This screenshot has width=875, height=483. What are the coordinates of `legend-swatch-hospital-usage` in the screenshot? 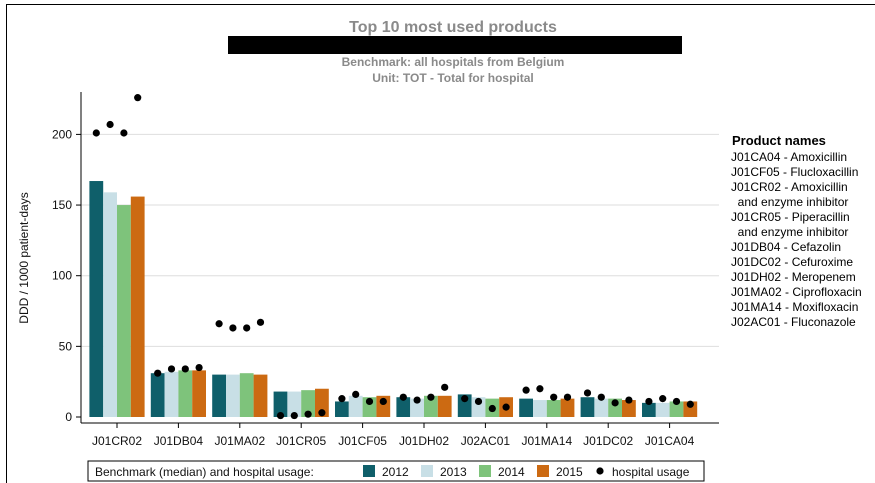 It's located at (600, 471).